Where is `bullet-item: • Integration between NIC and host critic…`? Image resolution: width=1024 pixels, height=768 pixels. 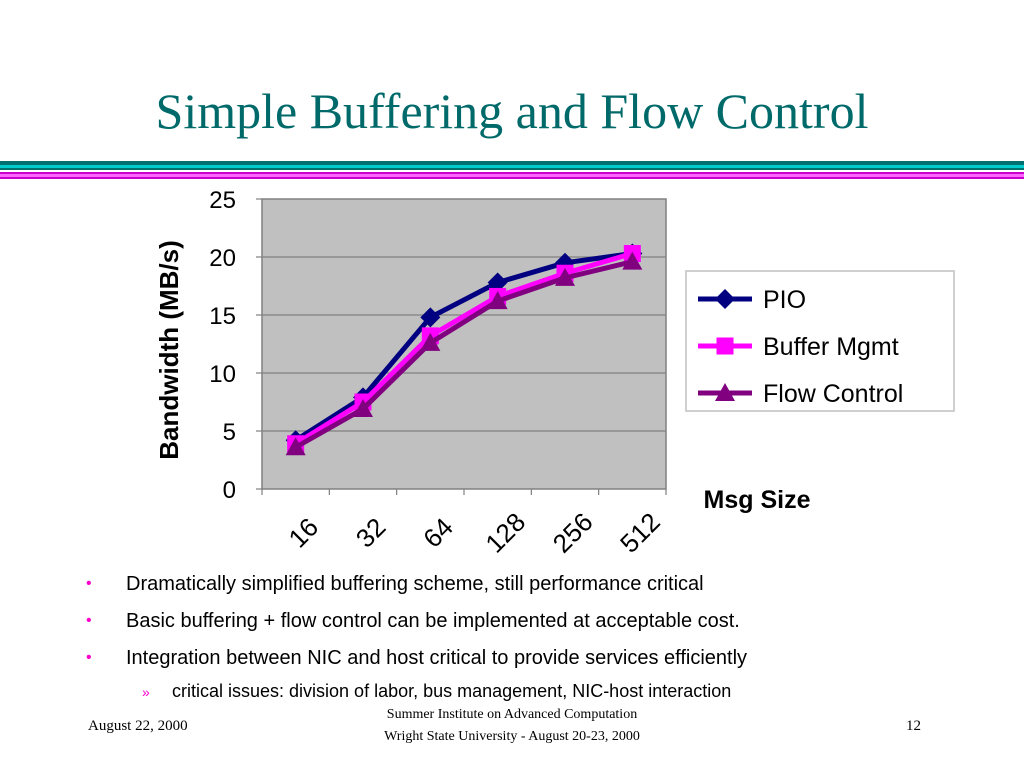 bullet-item: • Integration between NIC and host critic… is located at coordinates (536, 658).